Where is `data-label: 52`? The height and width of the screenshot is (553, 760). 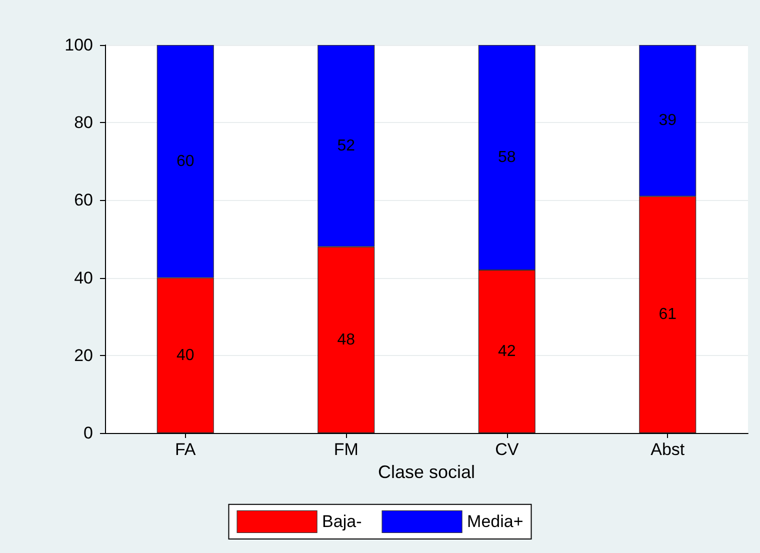 data-label: 52 is located at coordinates (346, 145).